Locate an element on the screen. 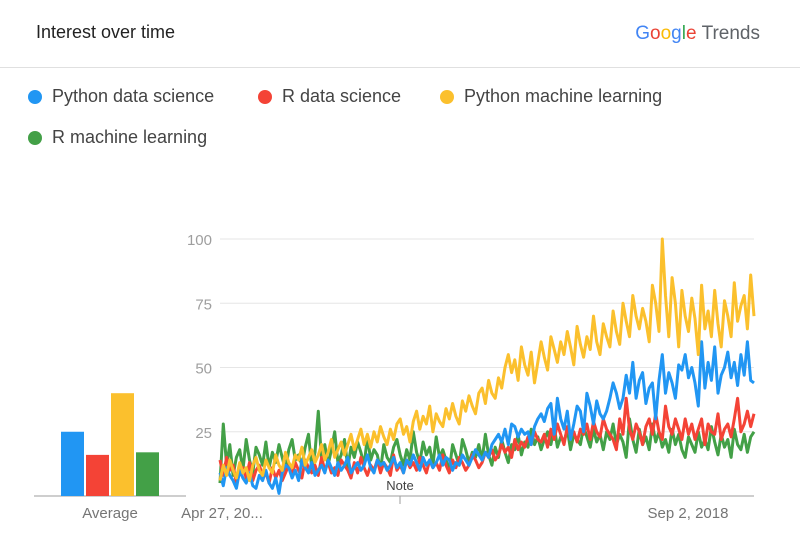  y-tick-label: 100 is located at coordinates (199, 240).